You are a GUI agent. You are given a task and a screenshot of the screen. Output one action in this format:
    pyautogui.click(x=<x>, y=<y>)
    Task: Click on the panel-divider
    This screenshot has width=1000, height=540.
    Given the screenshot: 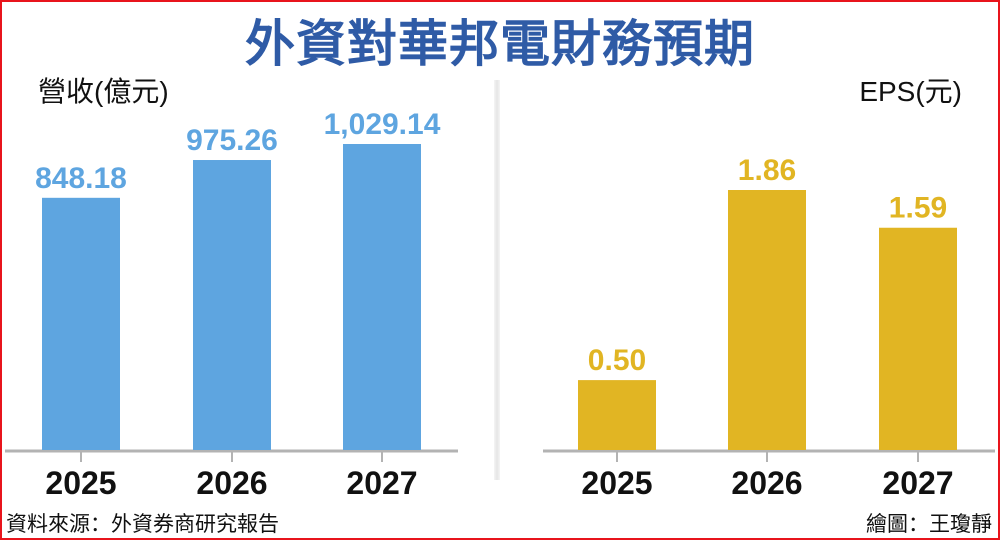 What is the action you would take?
    pyautogui.click(x=497, y=280)
    